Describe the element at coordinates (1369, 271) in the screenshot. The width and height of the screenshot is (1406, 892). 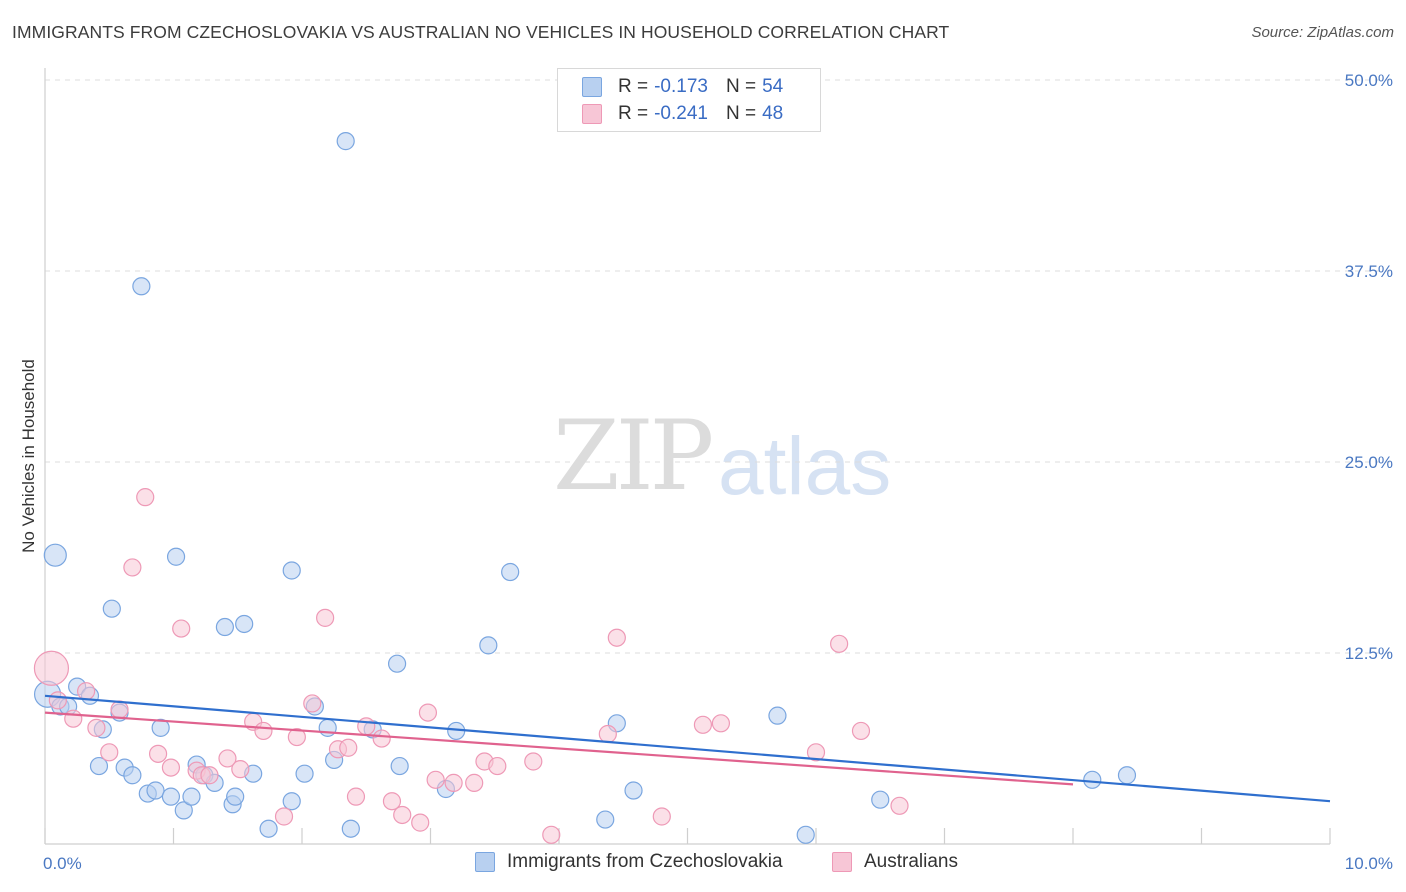
I see `y-tick-label: 37.5%` at that location.